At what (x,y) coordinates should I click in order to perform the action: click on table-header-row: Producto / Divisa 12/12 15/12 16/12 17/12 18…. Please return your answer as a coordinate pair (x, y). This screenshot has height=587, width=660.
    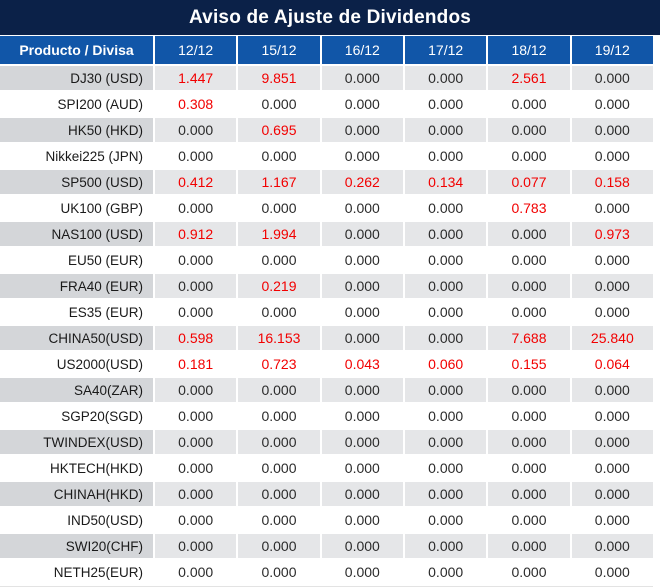
    Looking at the image, I should click on (326, 50).